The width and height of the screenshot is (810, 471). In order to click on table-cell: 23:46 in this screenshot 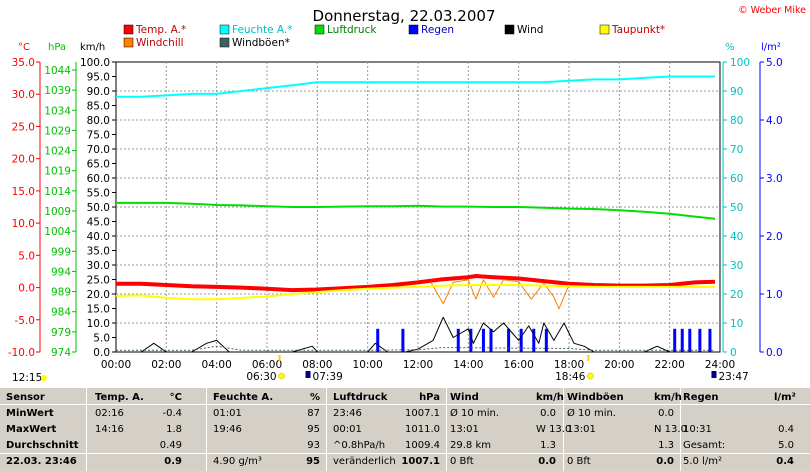, I will do `click(347, 413)`.